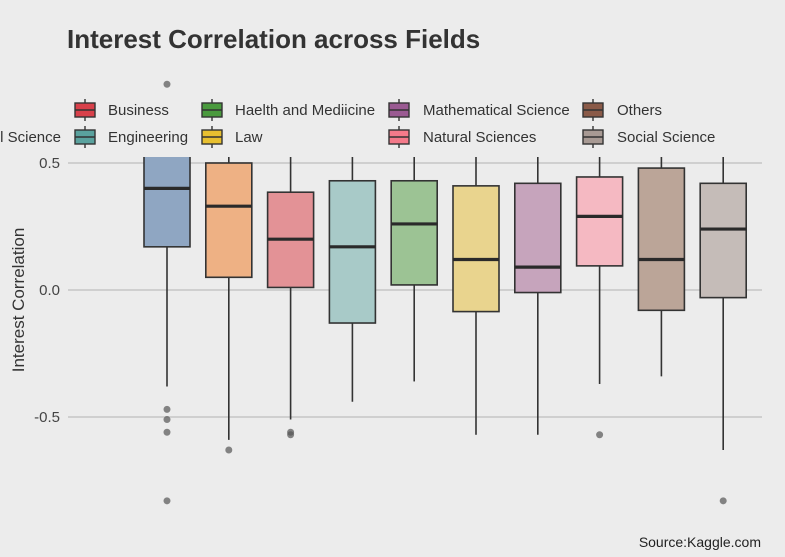 This screenshot has height=557, width=785. I want to click on legend-item: Business, so click(121, 110).